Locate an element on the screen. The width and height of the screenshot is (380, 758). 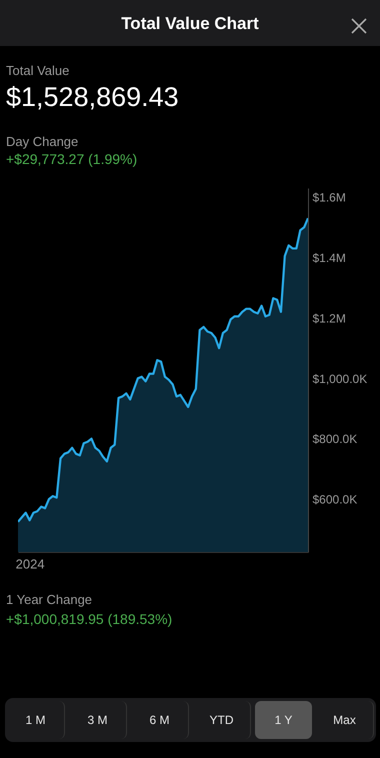
text: 1 M is located at coordinates (36, 720).